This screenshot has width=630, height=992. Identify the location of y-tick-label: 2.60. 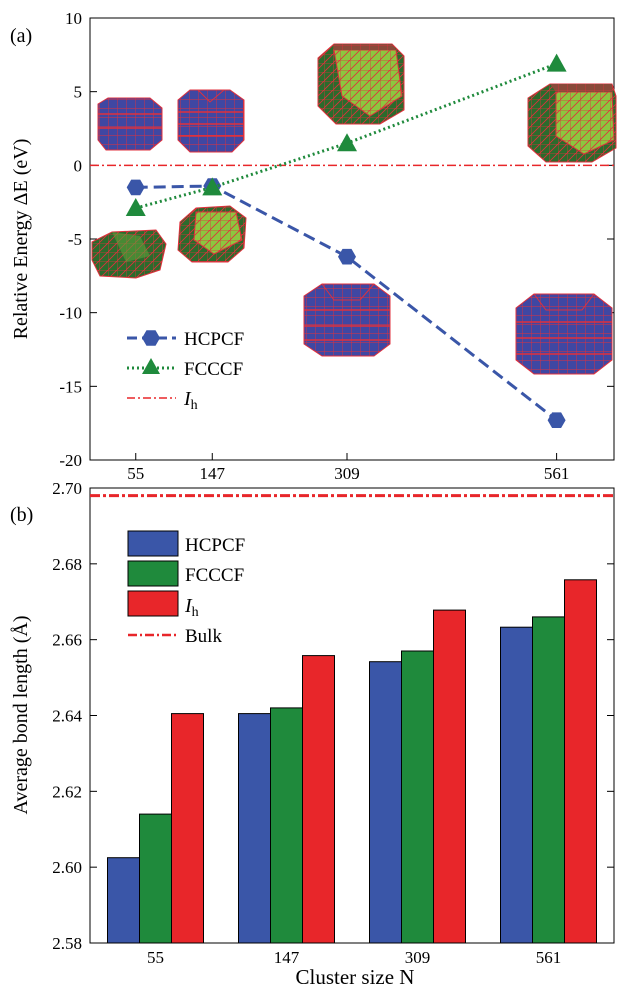
(67, 867).